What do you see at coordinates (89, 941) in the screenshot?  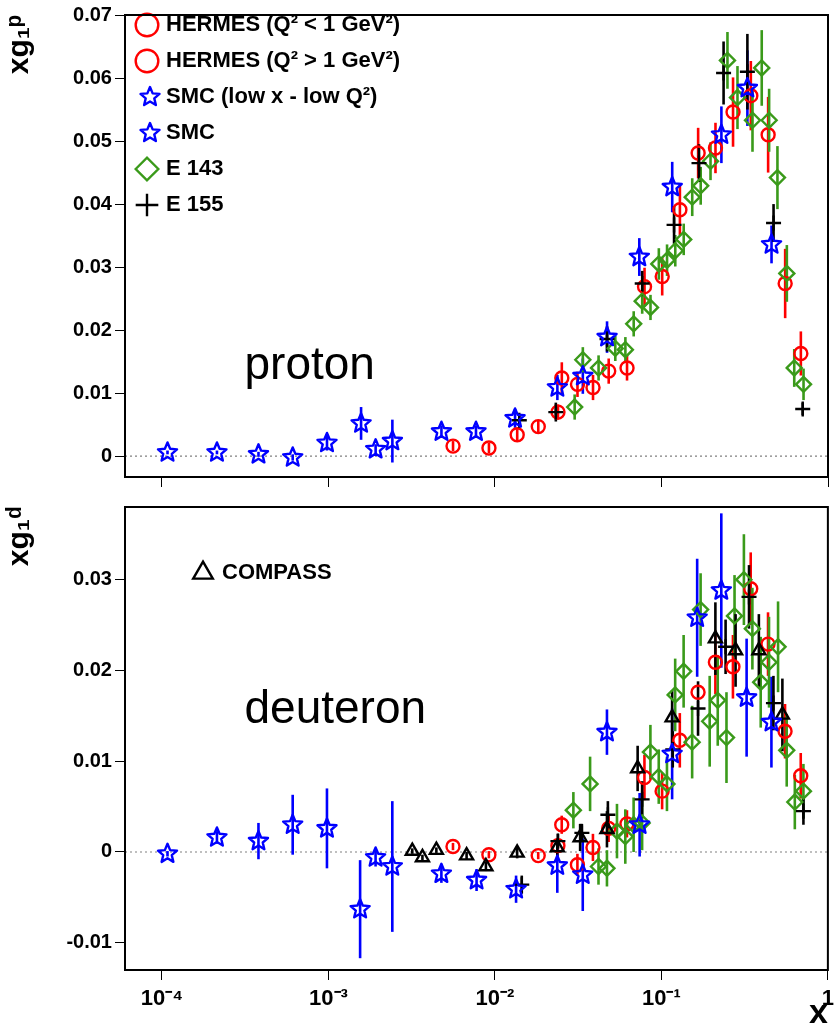 I see `y-tick-label: -0.01` at bounding box center [89, 941].